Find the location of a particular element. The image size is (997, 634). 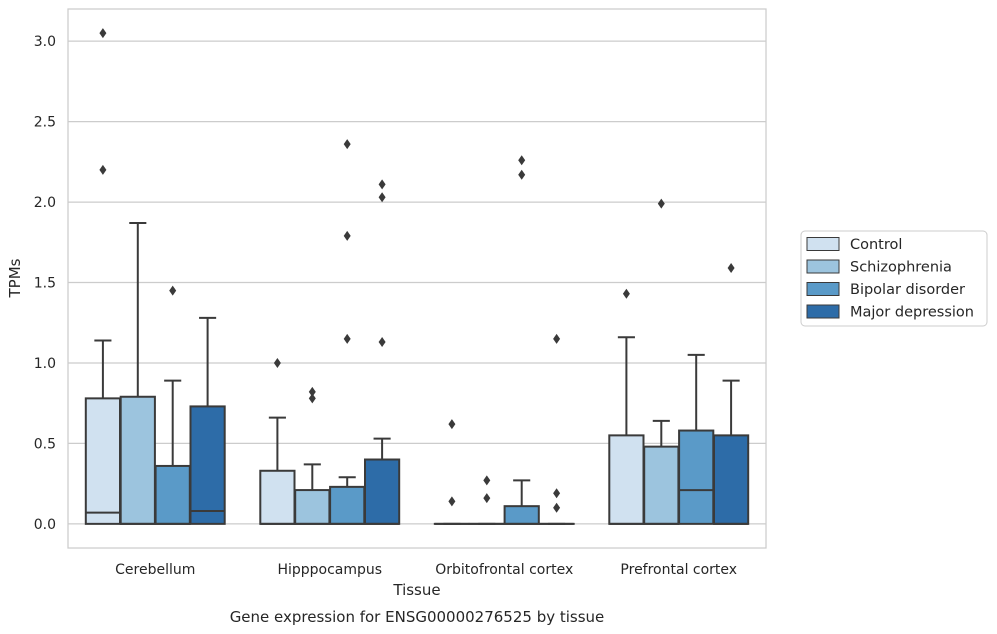

x-tick-label: Orbitofrontal cortex is located at coordinates (504, 570).